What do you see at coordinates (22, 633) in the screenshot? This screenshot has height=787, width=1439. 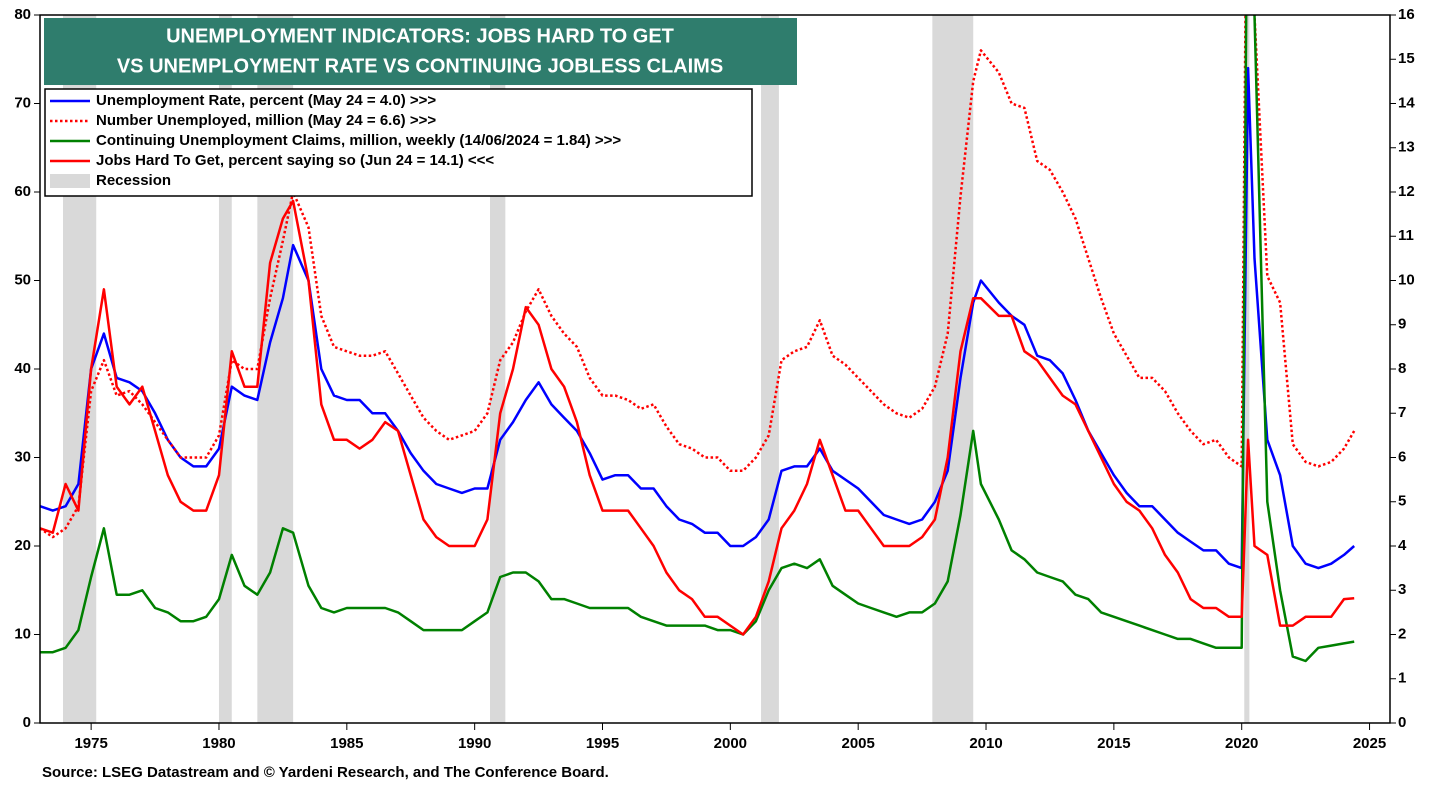 I see `y-tick-label: 10` at bounding box center [22, 633].